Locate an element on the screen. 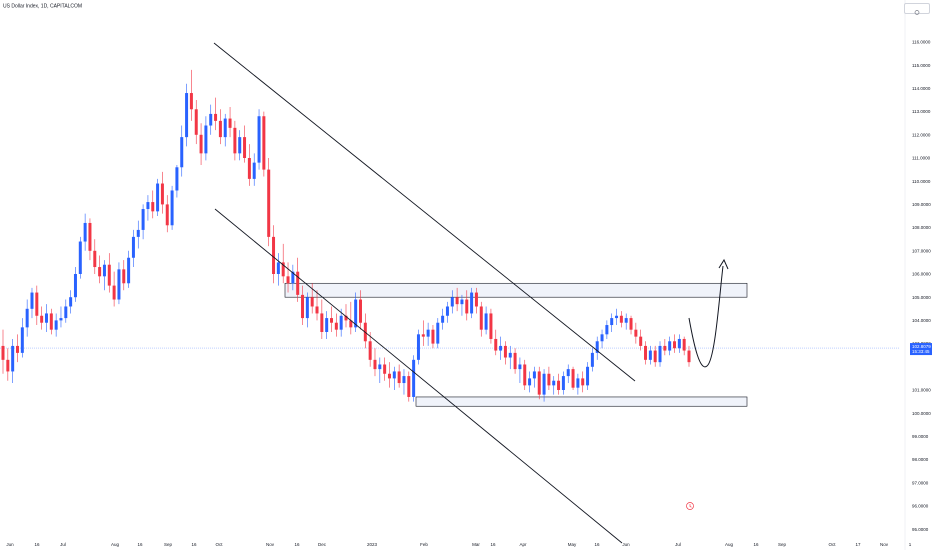 The height and width of the screenshot is (550, 932). x-tick-label: Mar is located at coordinates (476, 544).